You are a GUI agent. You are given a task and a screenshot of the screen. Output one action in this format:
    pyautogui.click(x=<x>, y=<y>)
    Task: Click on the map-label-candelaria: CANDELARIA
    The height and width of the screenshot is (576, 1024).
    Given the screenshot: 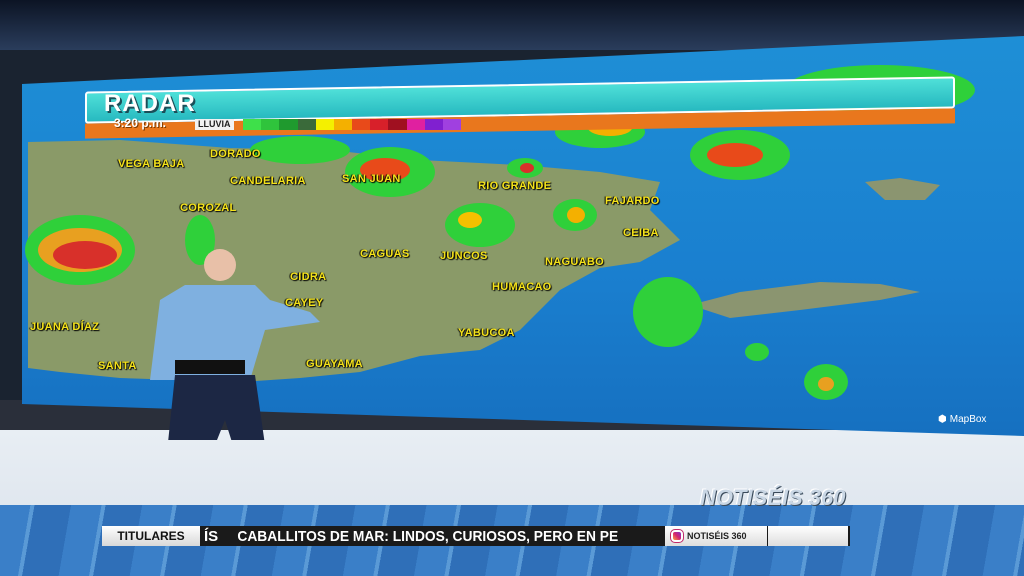 What is the action you would take?
    pyautogui.click(x=268, y=181)
    